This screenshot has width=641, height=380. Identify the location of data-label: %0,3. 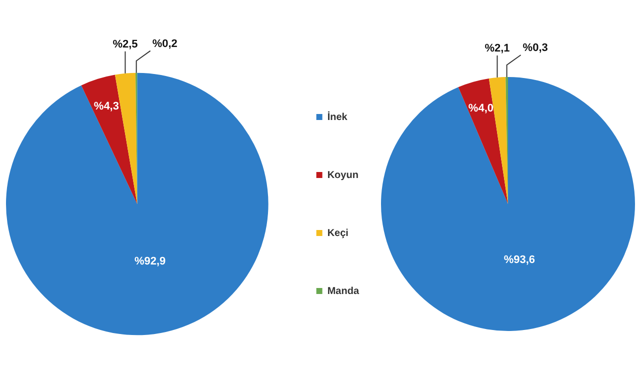
(535, 48).